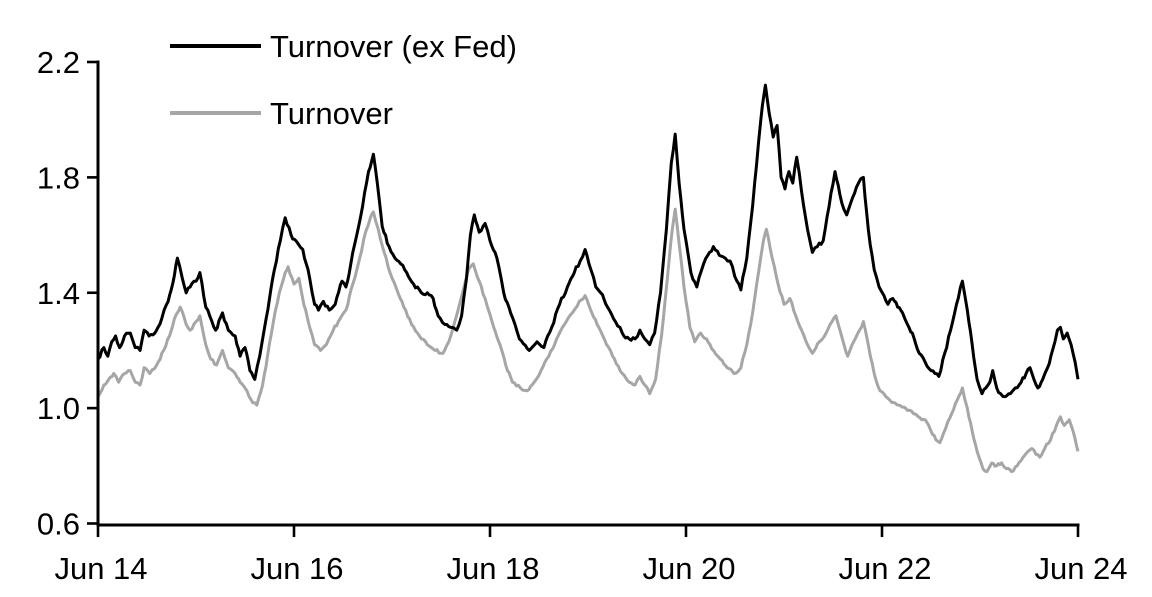 Image resolution: width=1152 pixels, height=597 pixels. Describe the element at coordinates (393, 46) in the screenshot. I see `legend-label-turnover-ex-fed: Turnover (ex Fed)` at that location.